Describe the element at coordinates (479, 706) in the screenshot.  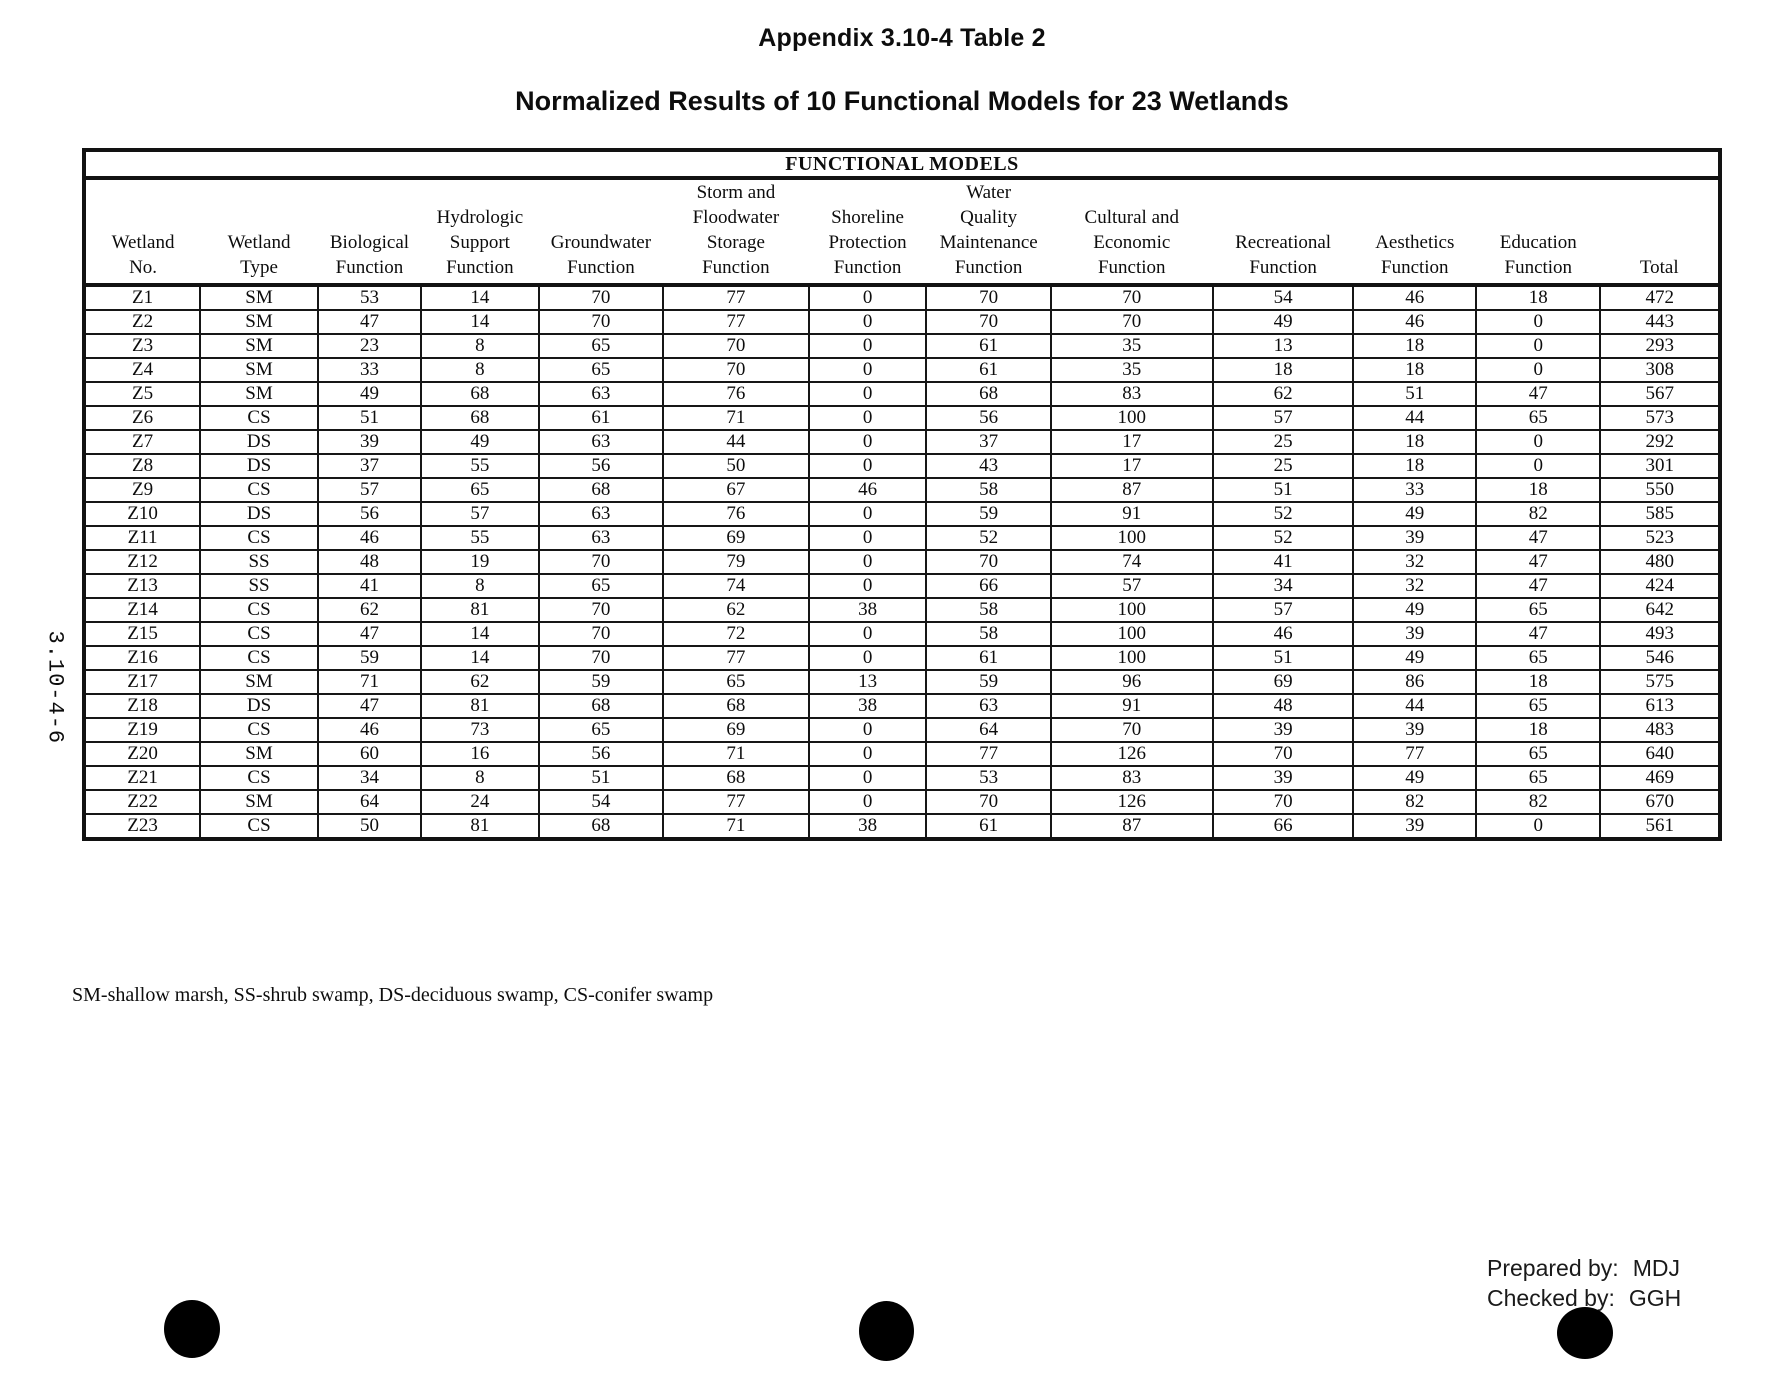
I see `value-cell: 81` at that location.